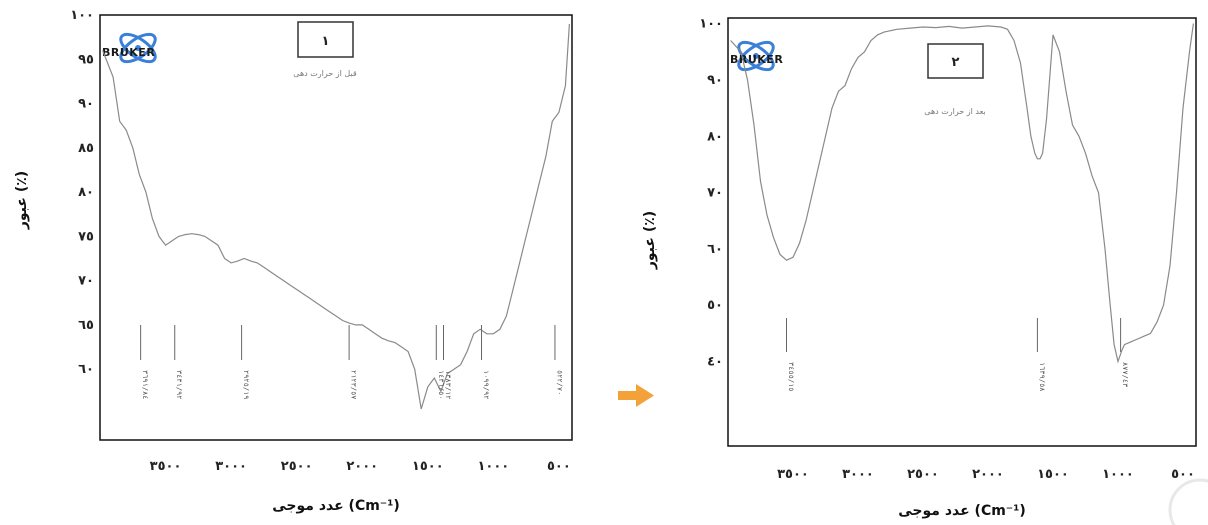  Describe the element at coordinates (145, 385) in the screenshot. I see `peak-label: ٣٦٩١/٨٤` at that location.